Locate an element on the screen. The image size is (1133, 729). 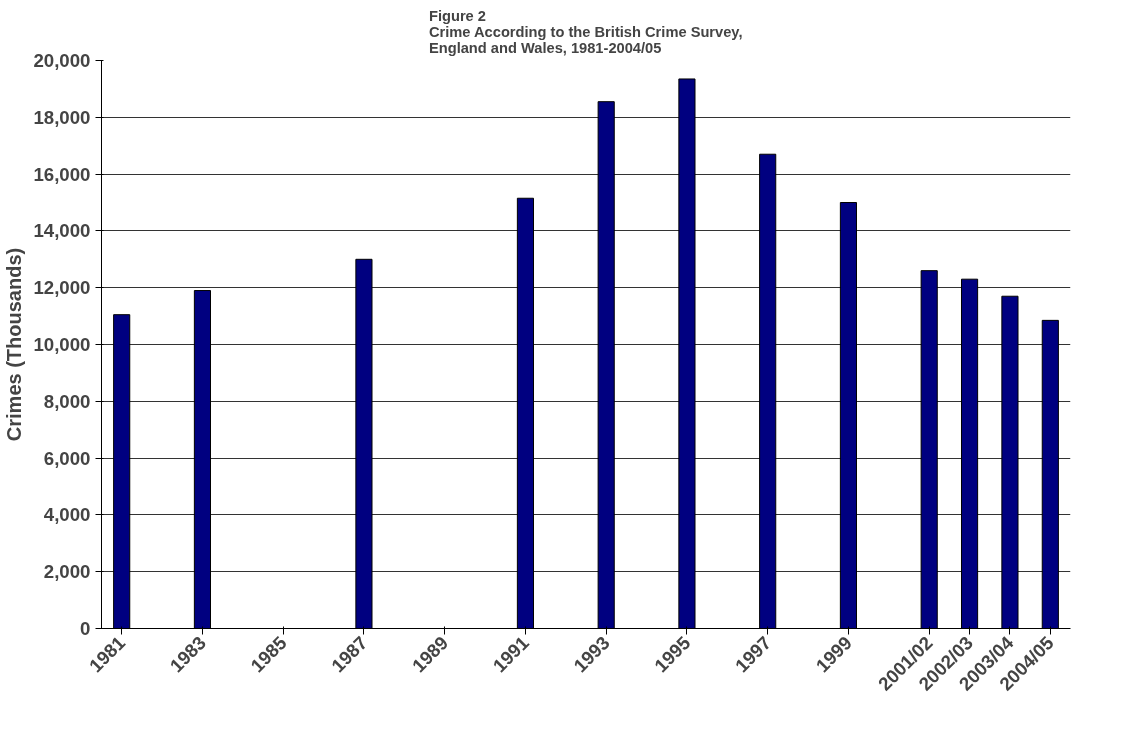
y-tick-label: 12,000 is located at coordinates (62, 288).